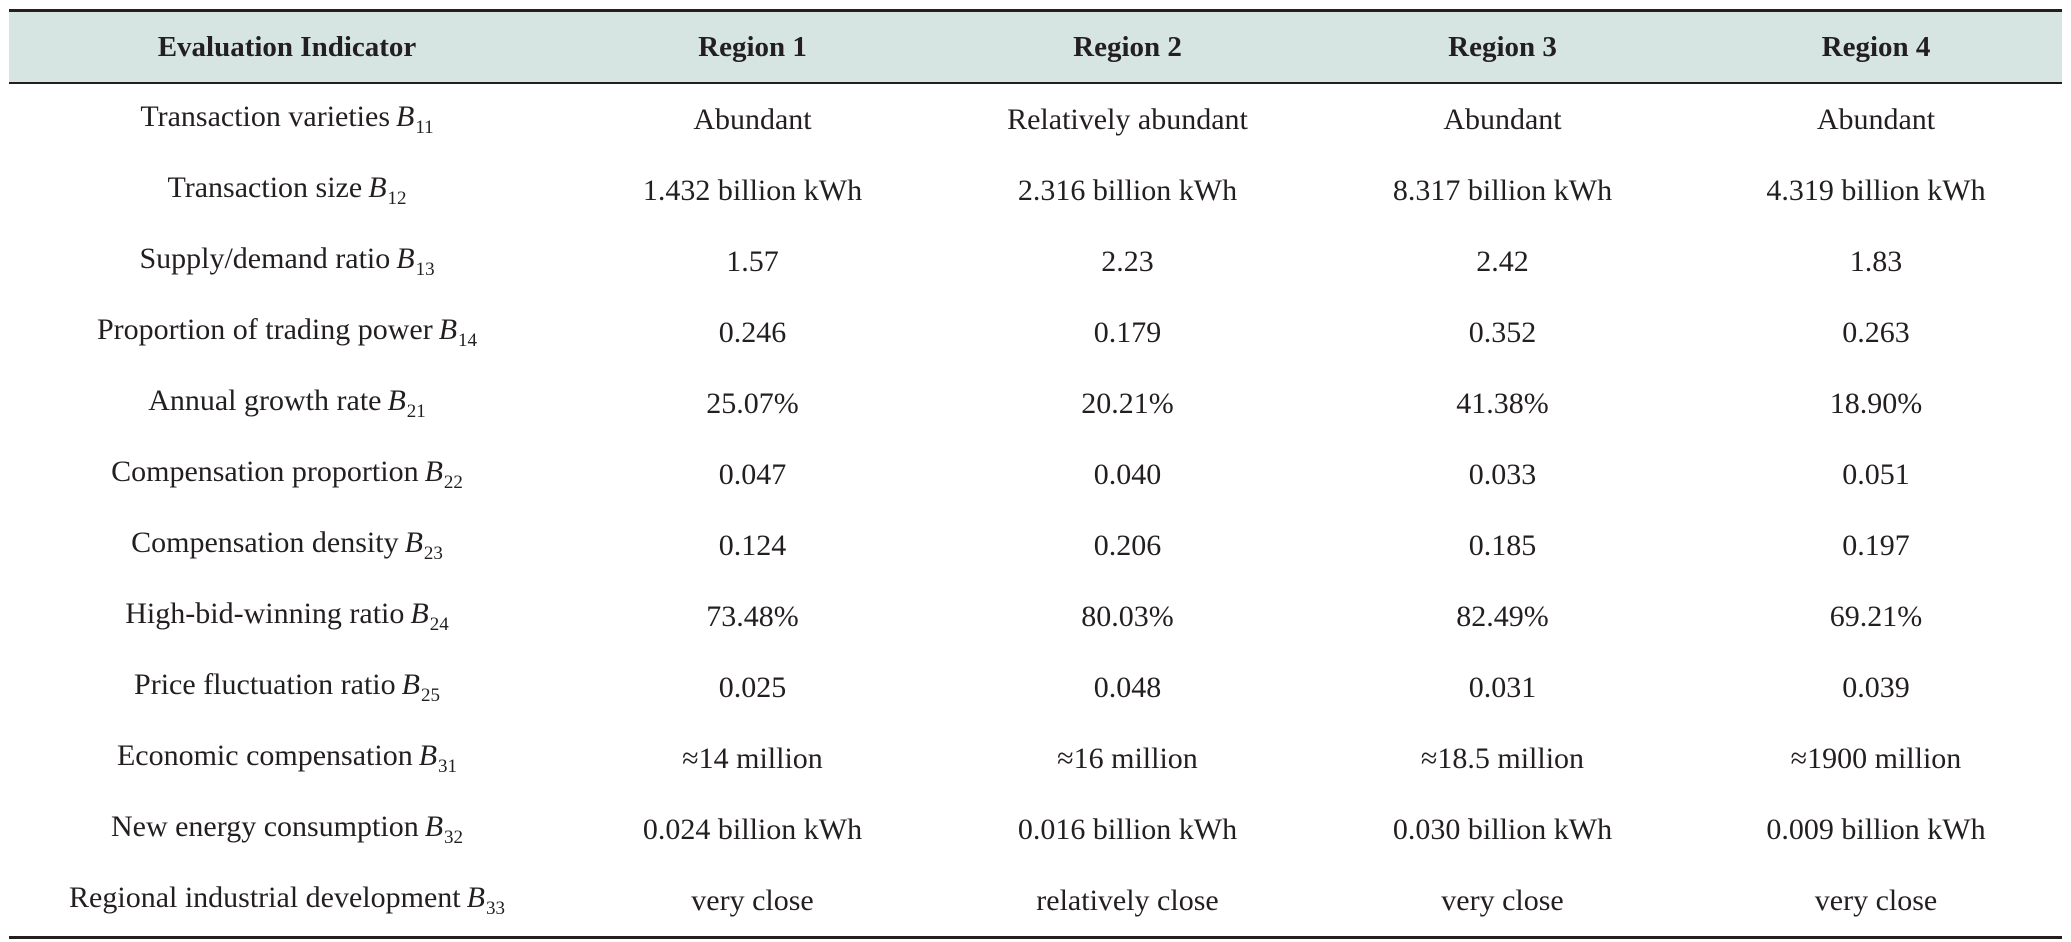 This screenshot has height=942, width=2071. Describe the element at coordinates (454, 837) in the screenshot. I see `indicator-subscript: 32` at that location.